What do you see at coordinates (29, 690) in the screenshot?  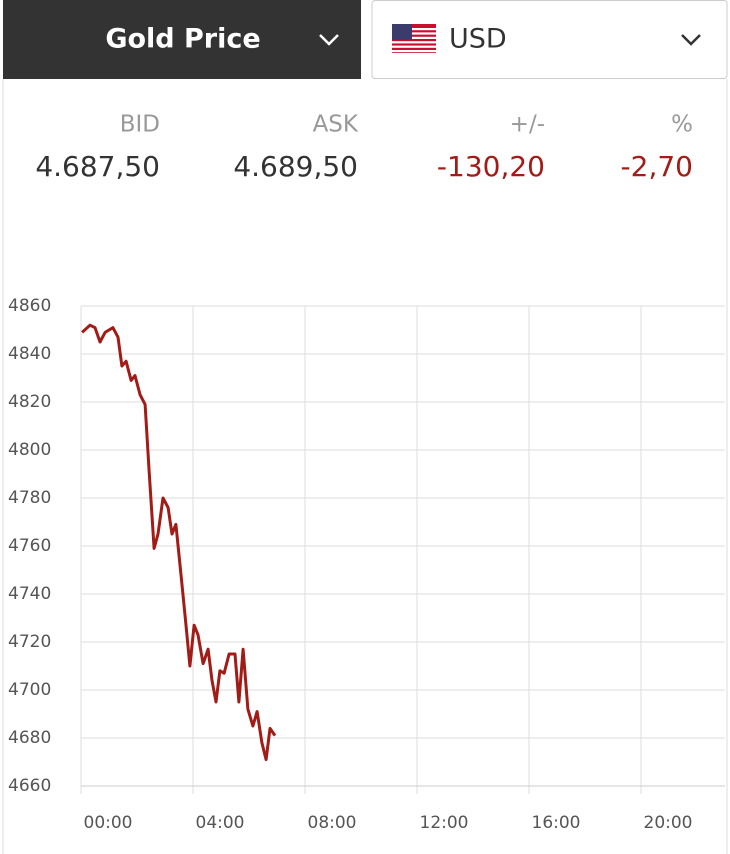 I see `y-tick-label: 4700` at bounding box center [29, 690].